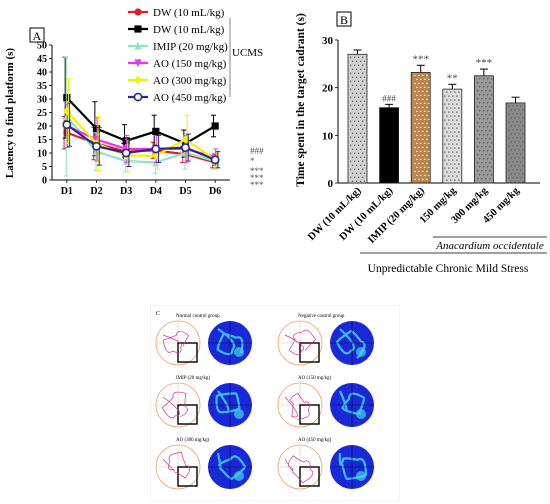 The width and height of the screenshot is (550, 504). What do you see at coordinates (215, 191) in the screenshot?
I see `x-tick-label-a: D6` at bounding box center [215, 191].